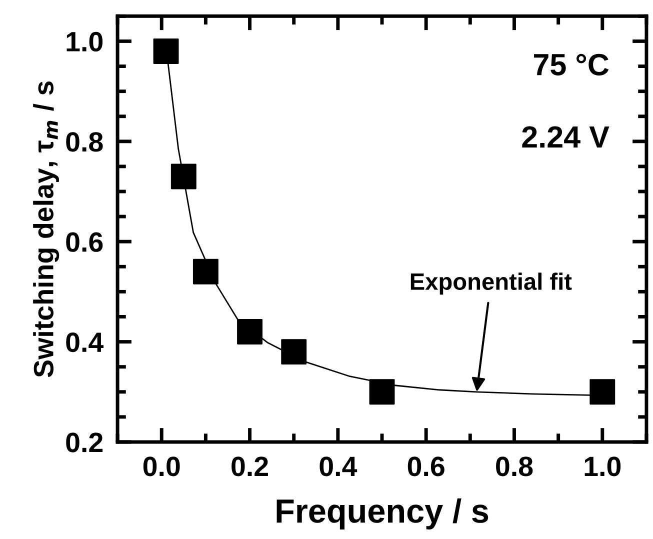 This screenshot has width=653, height=539. Describe the element at coordinates (339, 466) in the screenshot. I see `x-tick-label: 0.4` at that location.